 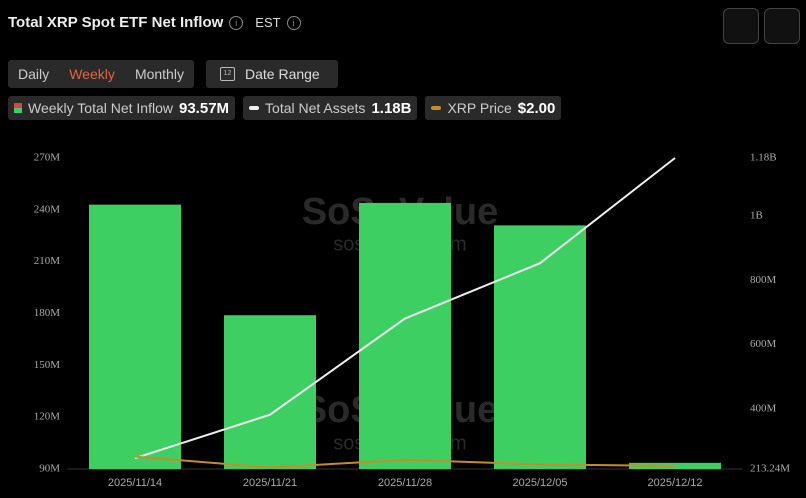 I want to click on legend-item: Weekly Total Net Inflow 93.57M, so click(x=122, y=108).